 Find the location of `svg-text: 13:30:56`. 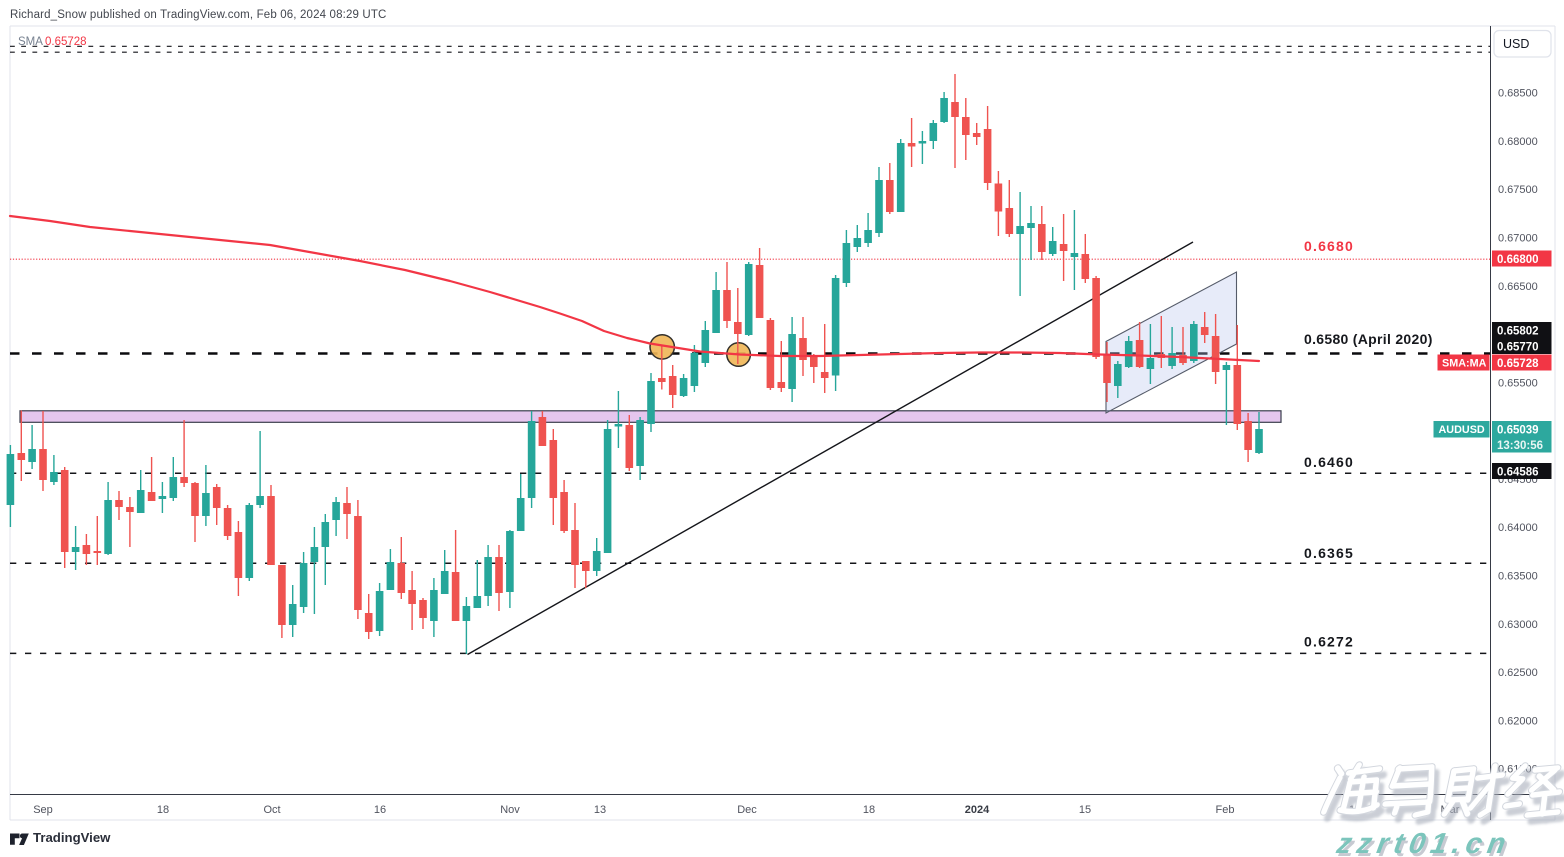

svg-text: 13:30:56 is located at coordinates (1520, 446).